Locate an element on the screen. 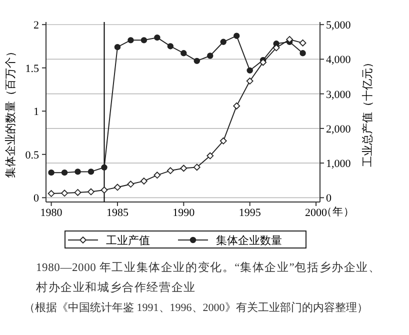 This screenshot has width=409, height=335. y-tick-label: 1.5 is located at coordinates (32, 68).